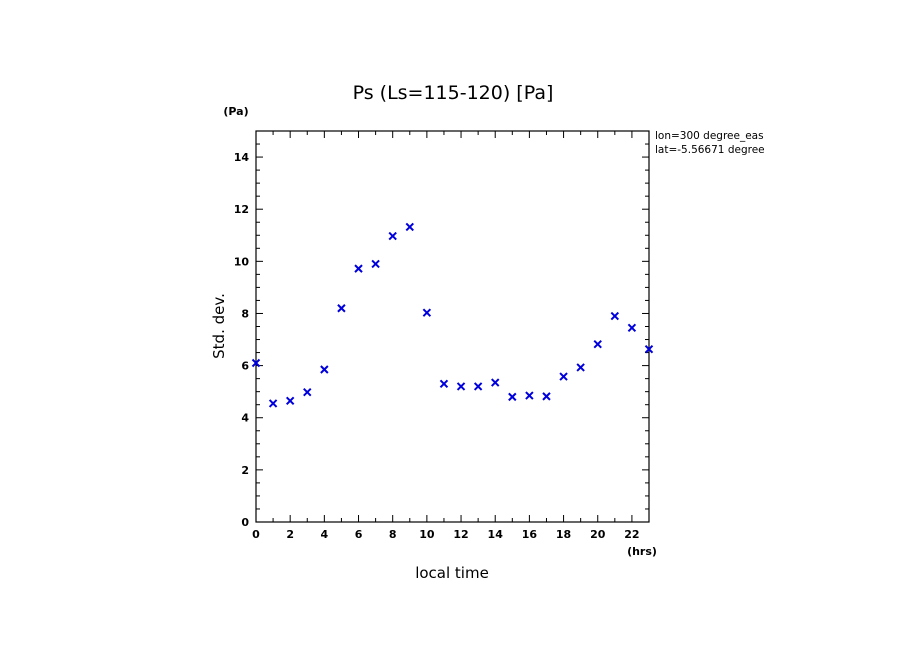  What do you see at coordinates (242, 261) in the screenshot?
I see `y-tick-label: 10` at bounding box center [242, 261].